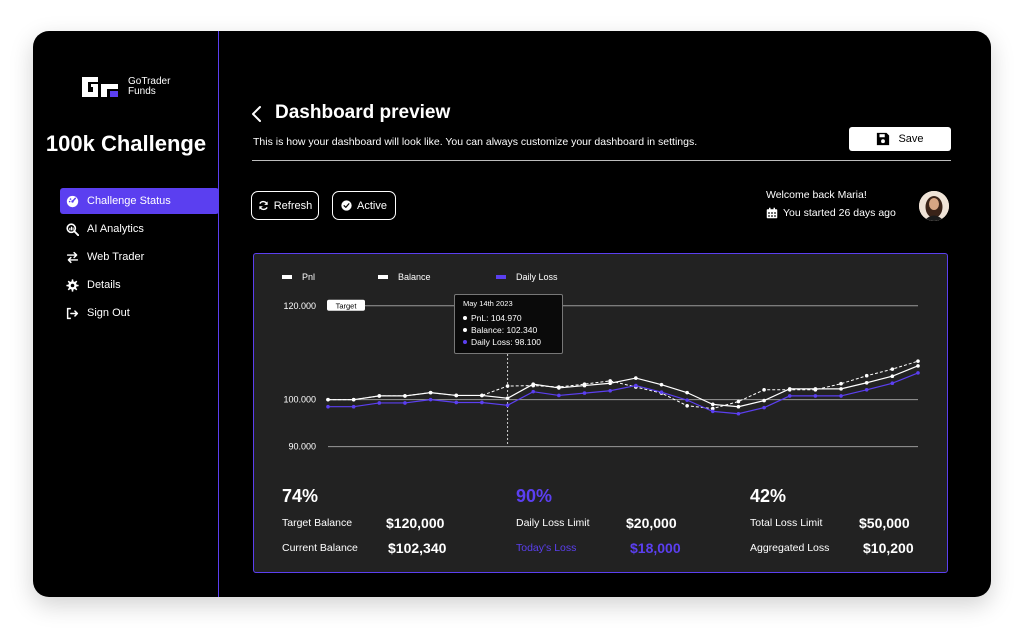  Describe the element at coordinates (302, 447) in the screenshot. I see `y-tick-label: 90.000` at that location.